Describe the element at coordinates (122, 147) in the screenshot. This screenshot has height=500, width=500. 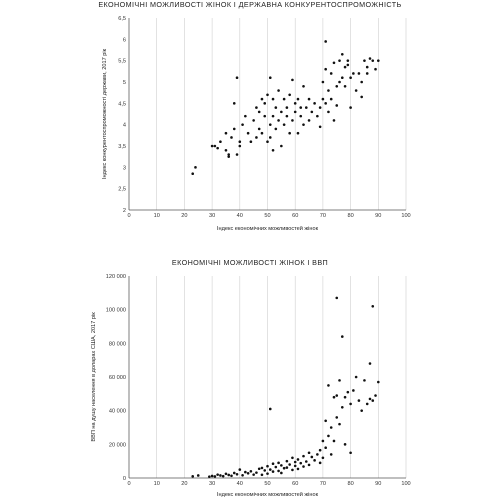
I see `y-tick-label: 3,5` at that location.